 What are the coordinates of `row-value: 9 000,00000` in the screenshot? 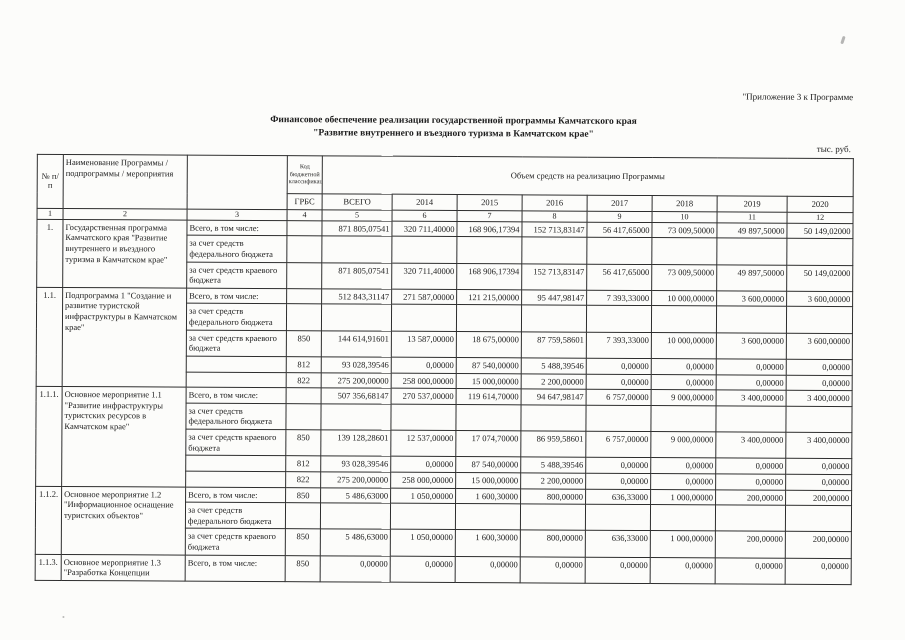 It's located at (683, 445).